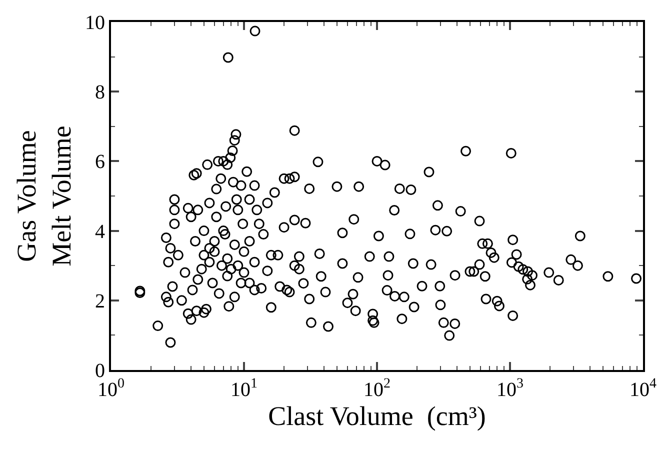 The height and width of the screenshot is (452, 672). Describe the element at coordinates (100, 231) in the screenshot. I see `y-tick-label: 4` at that location.